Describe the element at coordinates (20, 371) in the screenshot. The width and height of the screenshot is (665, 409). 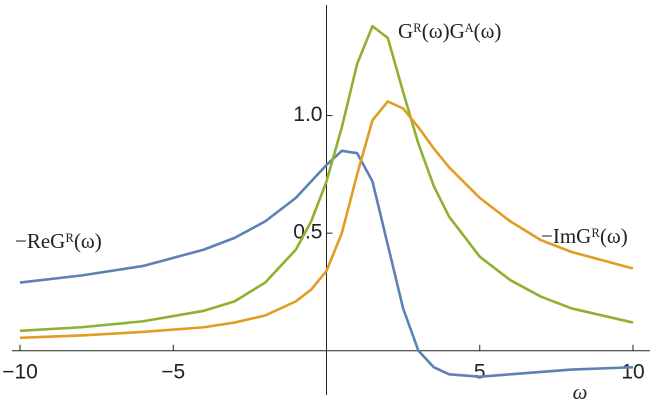
I see `x-tick-label: −10` at that location.